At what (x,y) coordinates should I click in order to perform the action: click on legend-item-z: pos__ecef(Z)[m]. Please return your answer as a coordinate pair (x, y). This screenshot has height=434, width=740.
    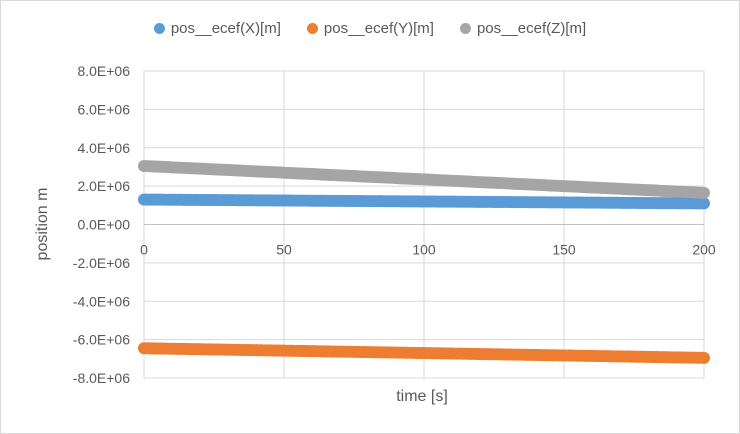
    Looking at the image, I should click on (523, 28).